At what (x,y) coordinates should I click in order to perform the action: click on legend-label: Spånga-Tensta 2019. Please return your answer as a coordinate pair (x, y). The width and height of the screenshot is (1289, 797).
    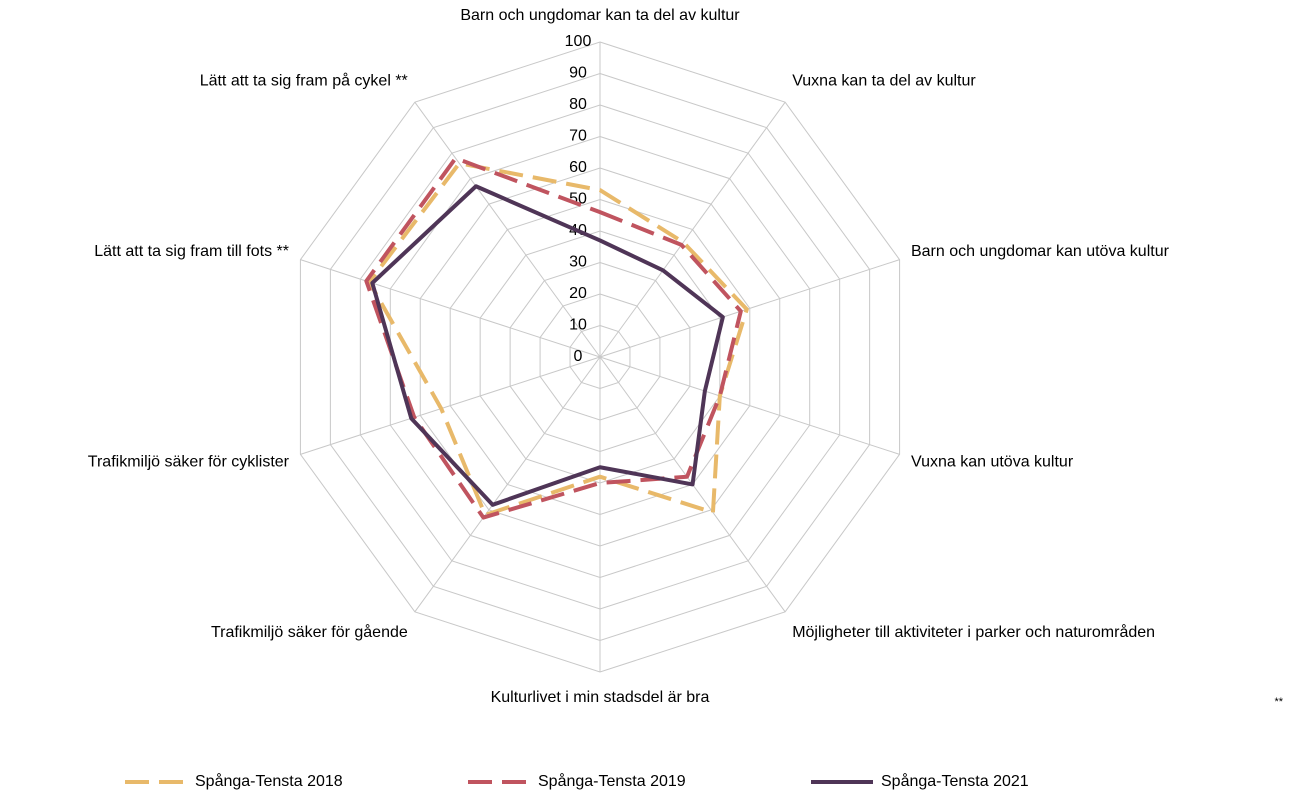
    Looking at the image, I should click on (612, 781).